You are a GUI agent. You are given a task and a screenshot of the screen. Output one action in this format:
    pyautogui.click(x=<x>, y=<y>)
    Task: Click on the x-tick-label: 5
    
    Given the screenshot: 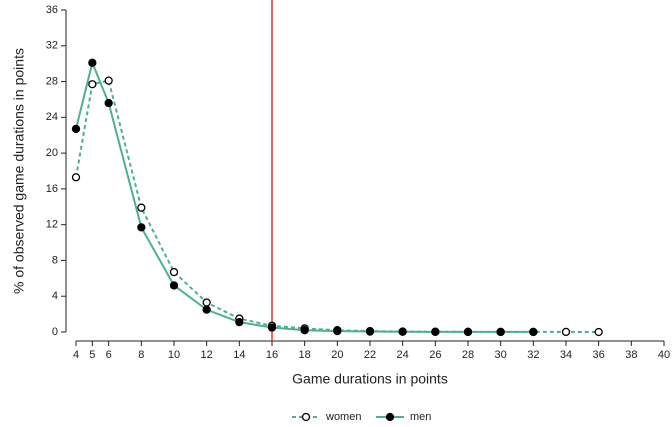 What is the action you would take?
    pyautogui.click(x=92, y=355)
    